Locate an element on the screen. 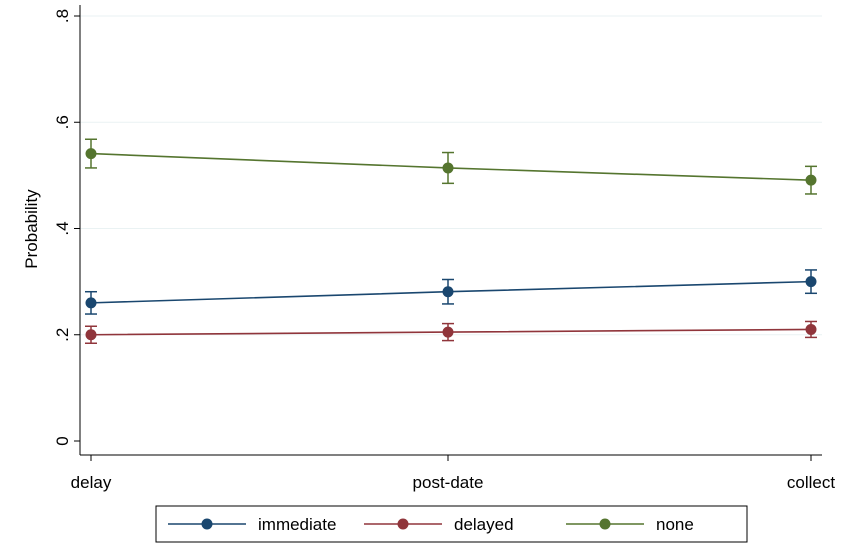 Image resolution: width=851 pixels, height=544 pixels. legend-box is located at coordinates (451, 524).